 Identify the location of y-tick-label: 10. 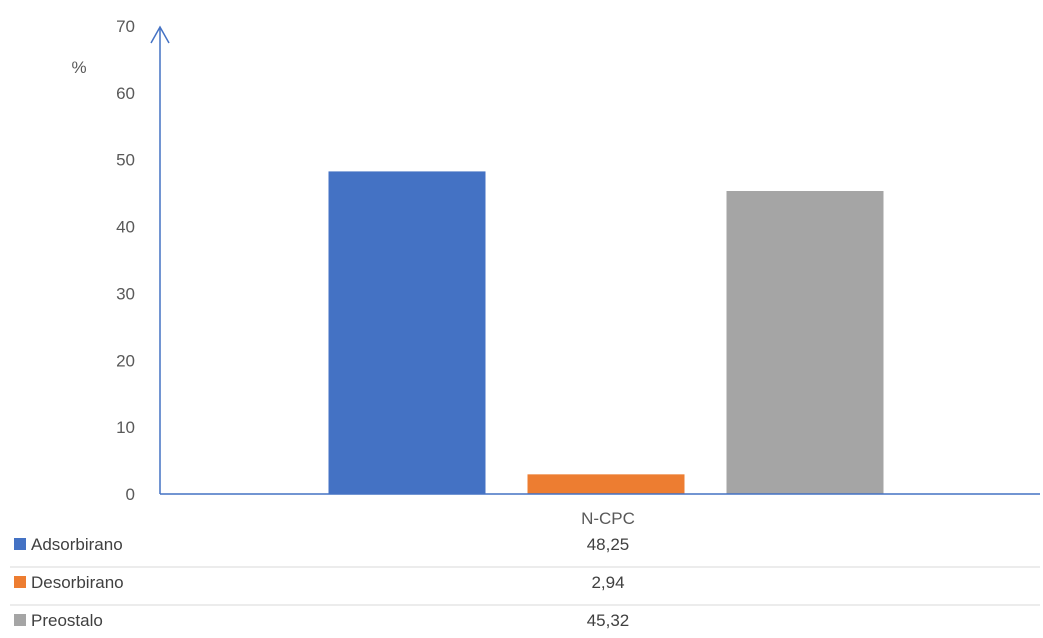
(125, 427).